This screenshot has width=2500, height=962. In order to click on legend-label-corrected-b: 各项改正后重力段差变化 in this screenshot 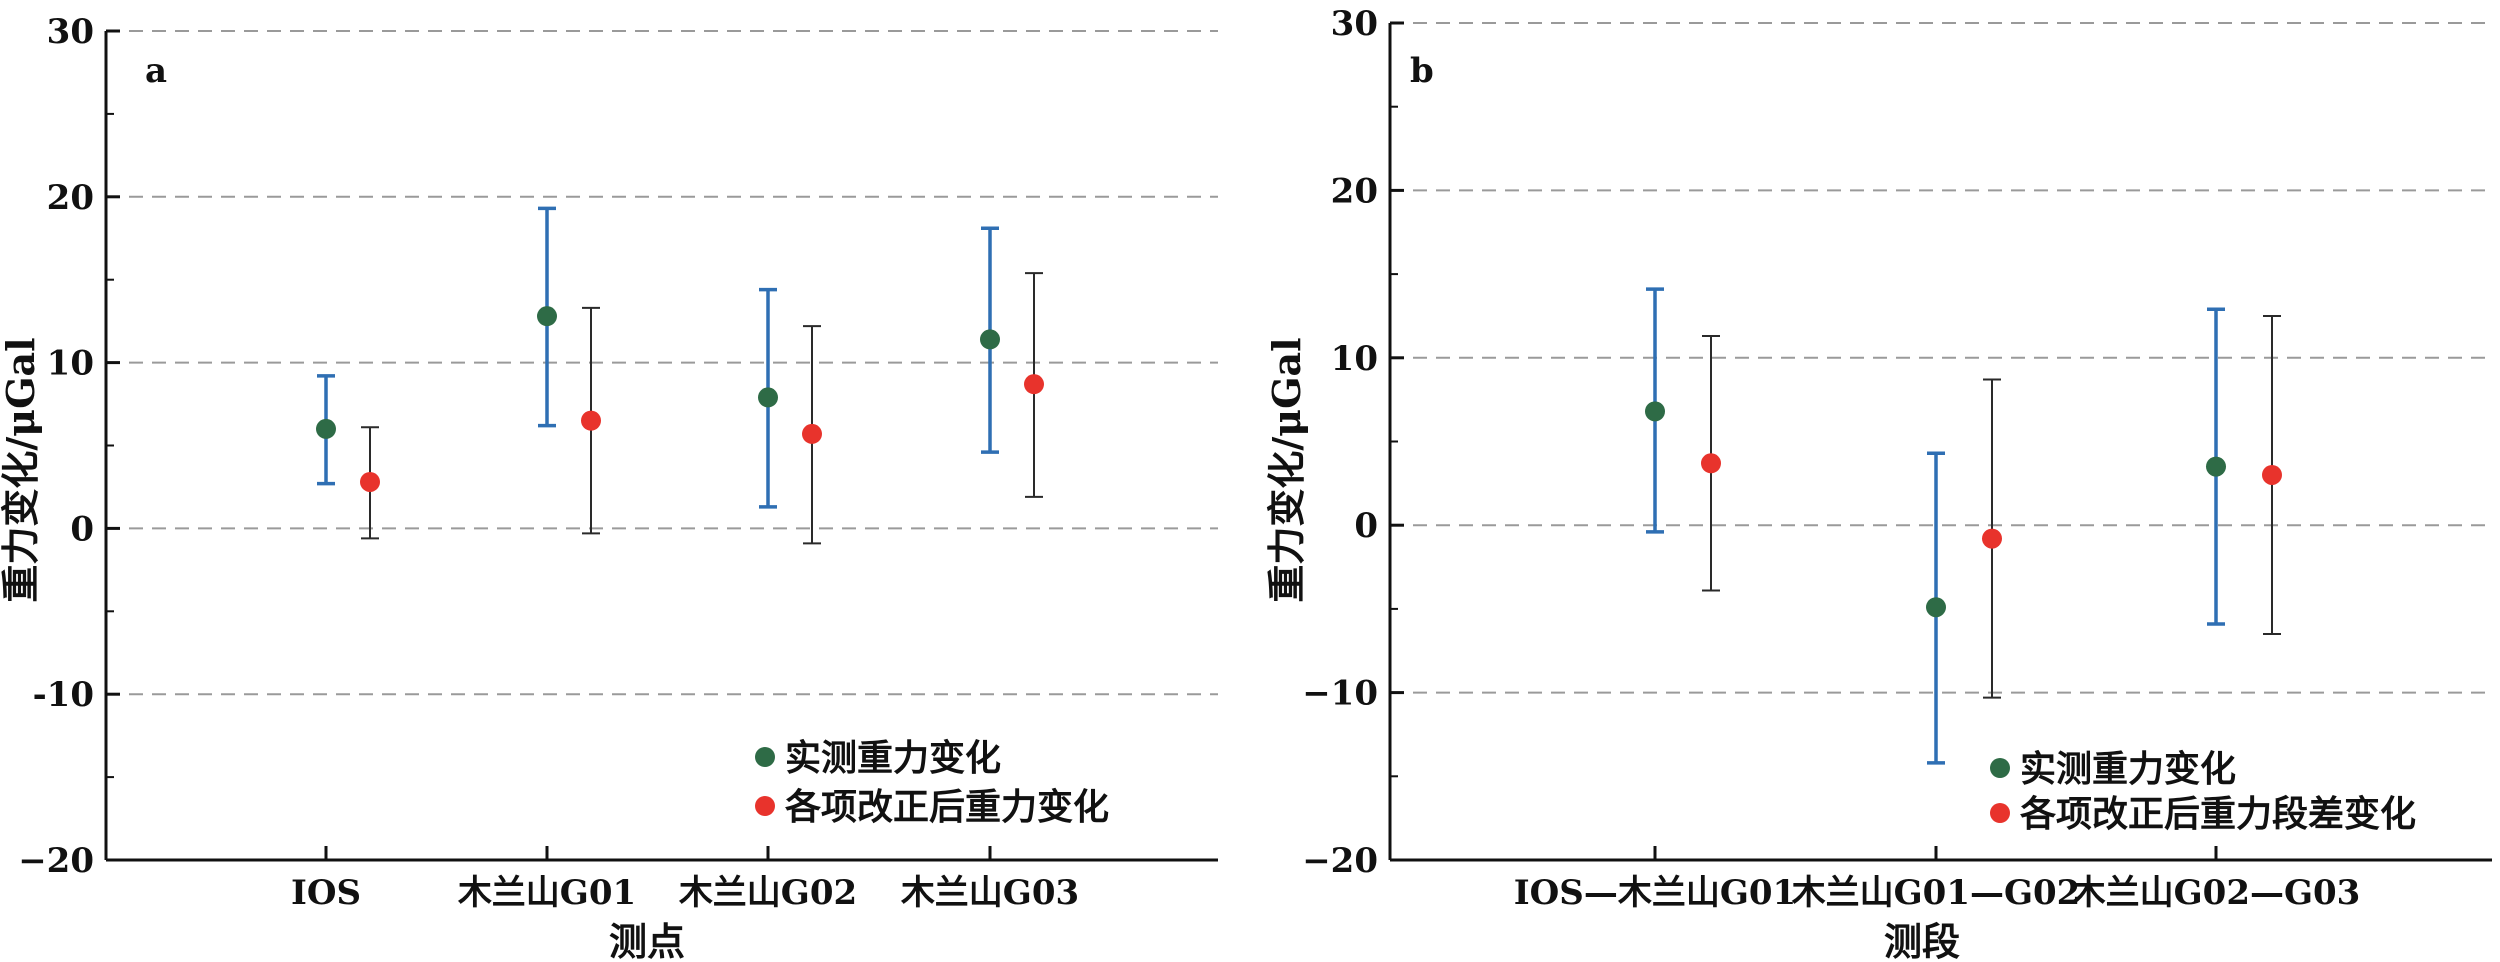, I will do `click(2218, 814)`.